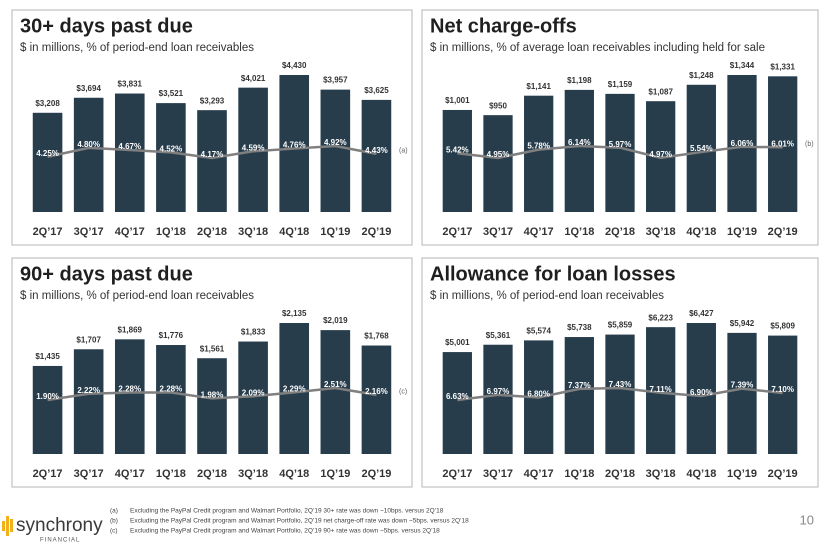  What do you see at coordinates (130, 474) in the screenshot?
I see `x-tick-label: 4Q’17` at bounding box center [130, 474].